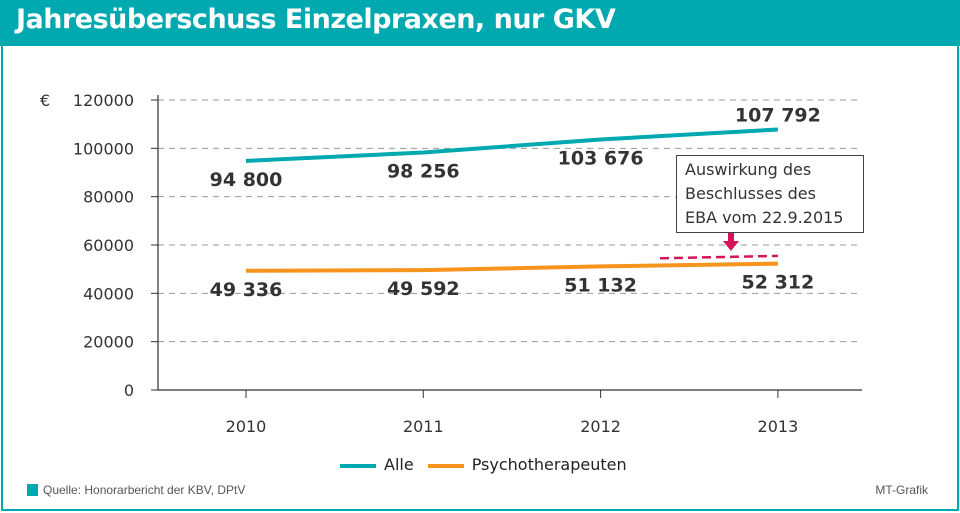 Image resolution: width=960 pixels, height=513 pixels. I want to click on data-label: 49 336, so click(246, 290).